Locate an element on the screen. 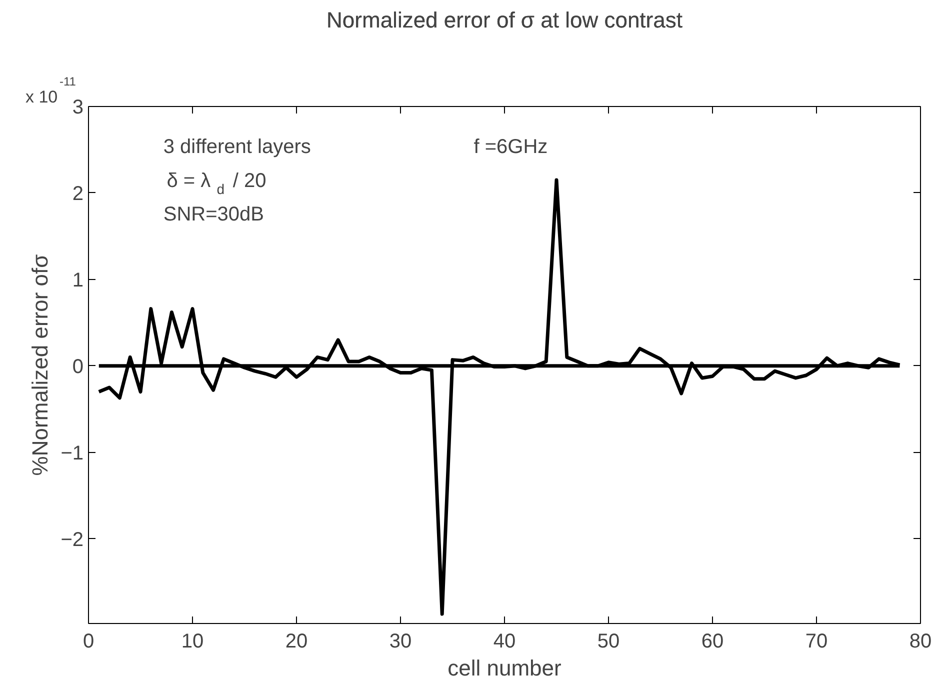  x-tick-label: 10 is located at coordinates (192, 641).